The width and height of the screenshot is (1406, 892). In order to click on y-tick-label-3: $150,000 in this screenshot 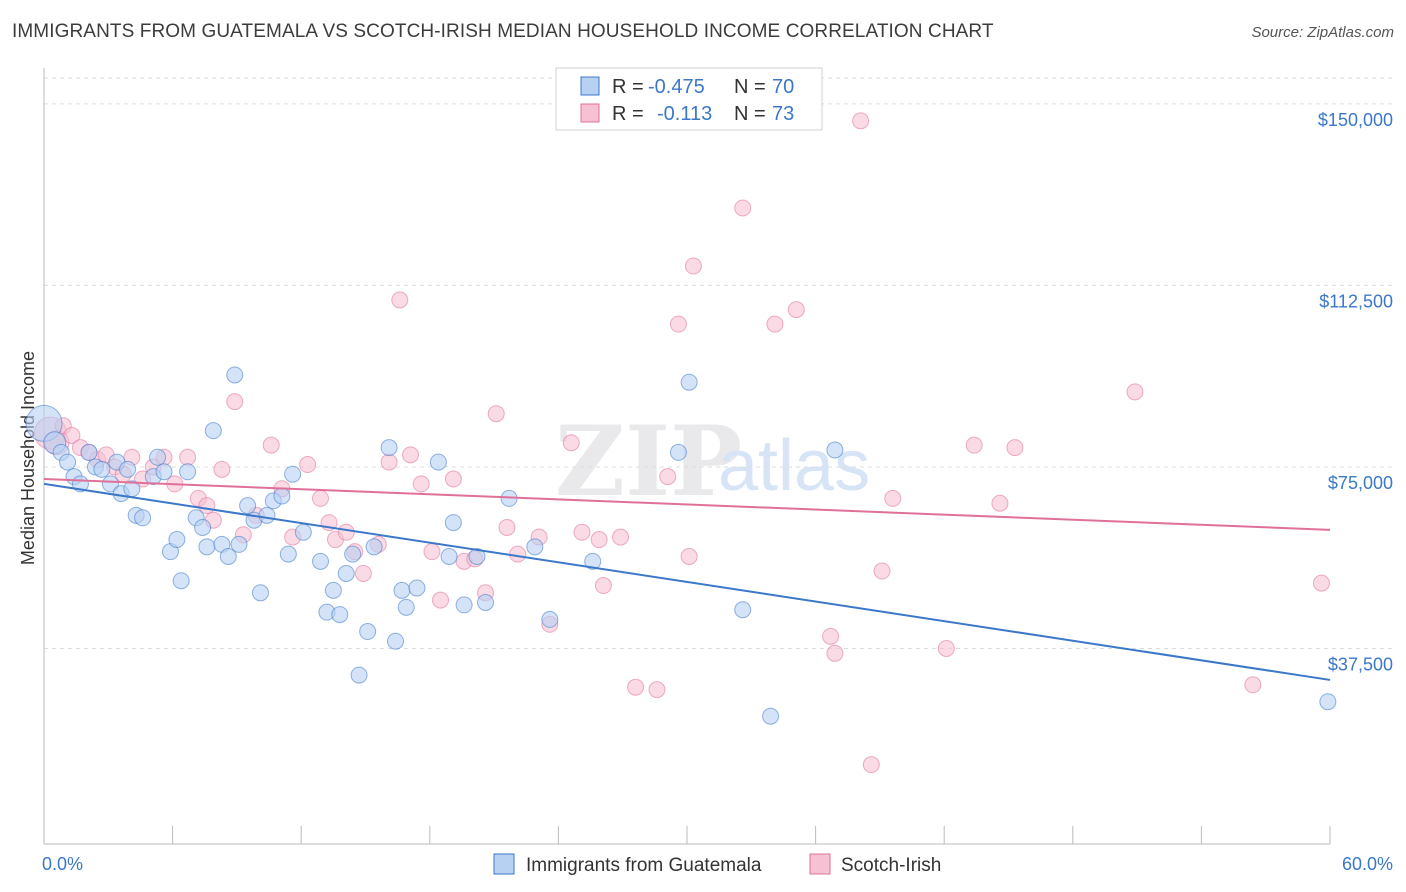, I will do `click(1355, 120)`.